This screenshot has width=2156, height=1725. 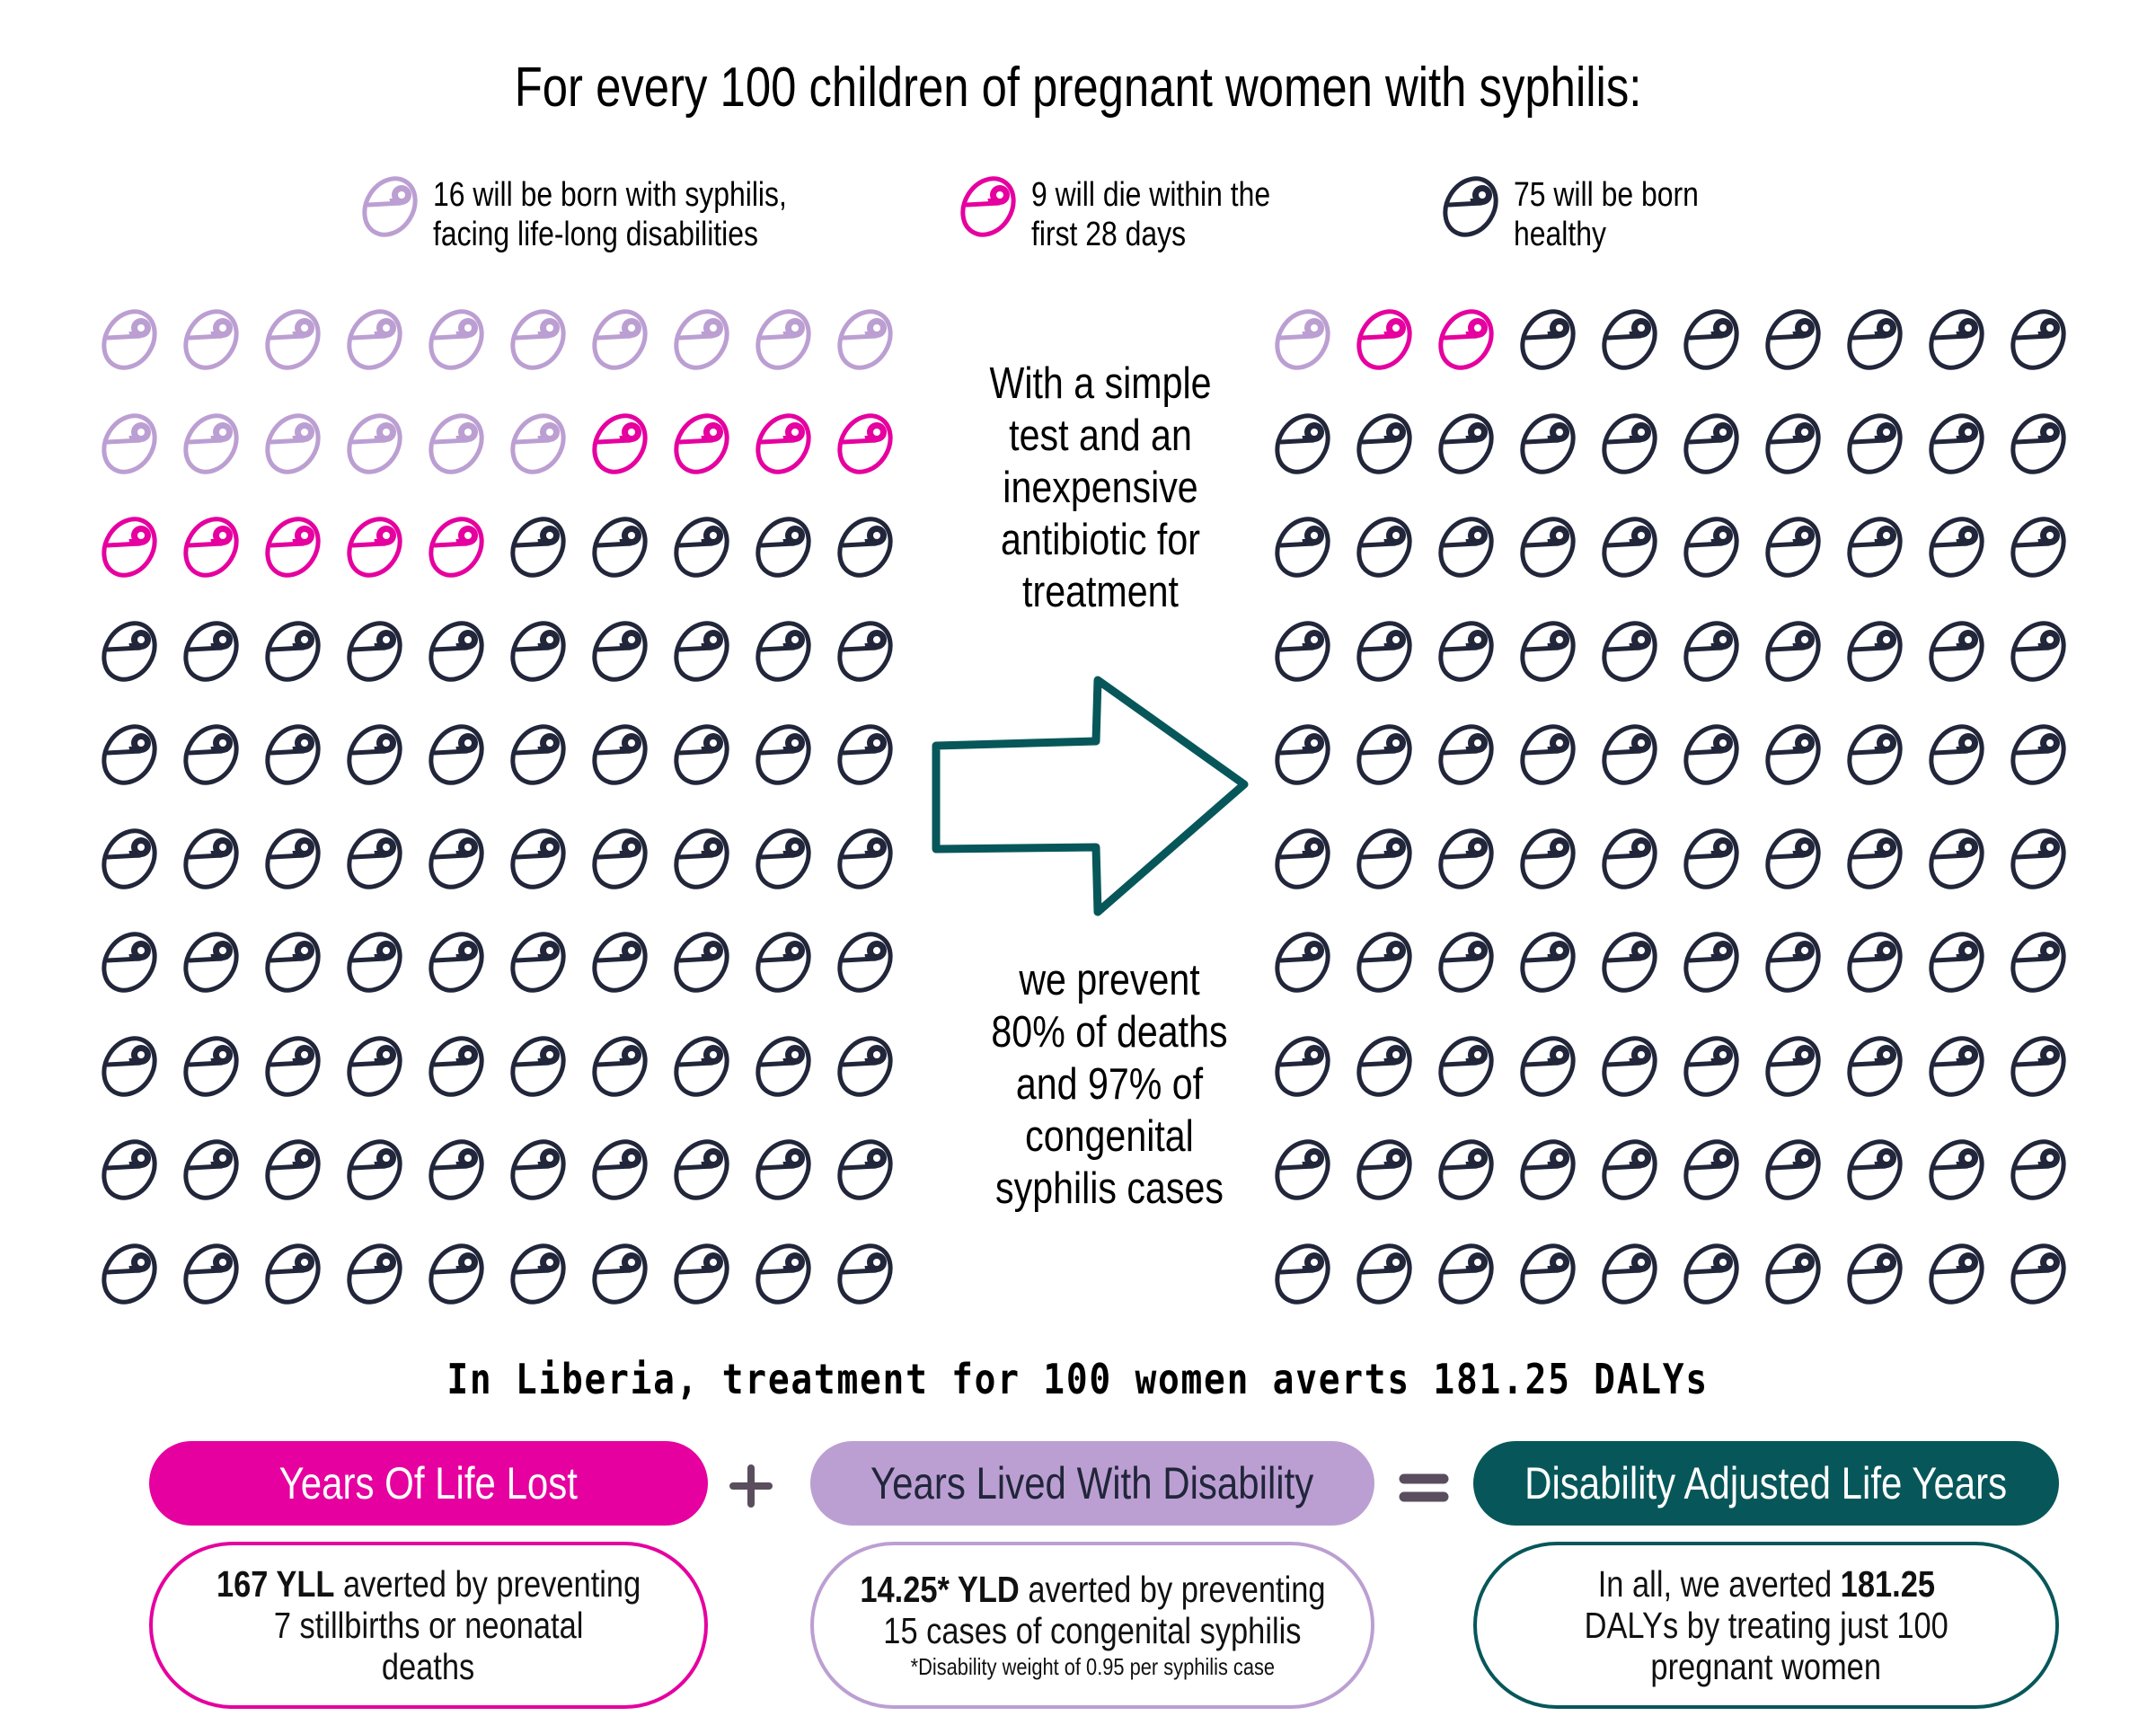 What do you see at coordinates (1606, 195) in the screenshot?
I see `legend-text-line: 75 will be born` at bounding box center [1606, 195].